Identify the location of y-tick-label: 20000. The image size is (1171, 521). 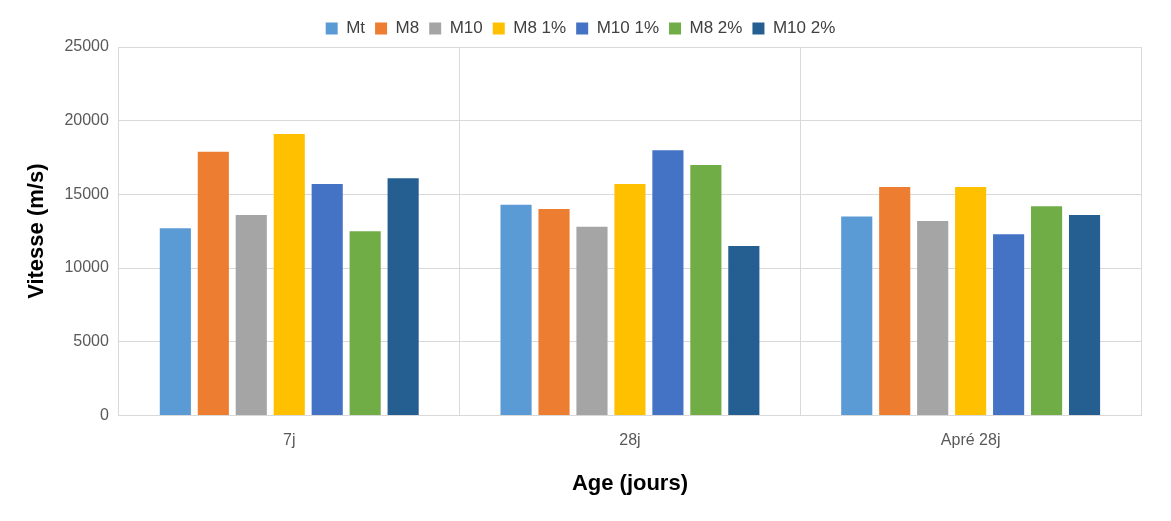
(86, 120).